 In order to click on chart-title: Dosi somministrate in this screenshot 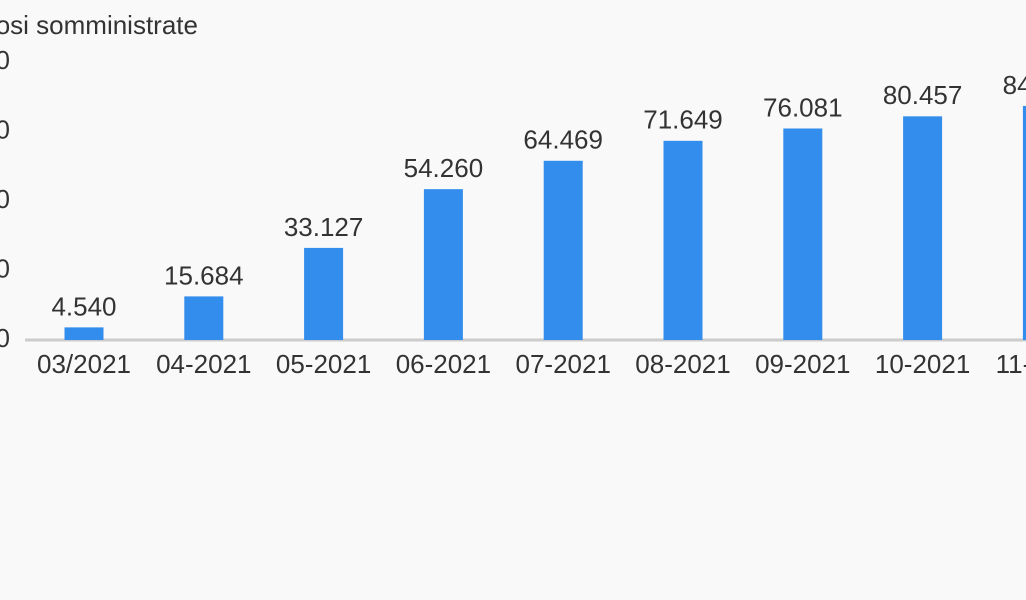, I will do `click(99, 25)`.